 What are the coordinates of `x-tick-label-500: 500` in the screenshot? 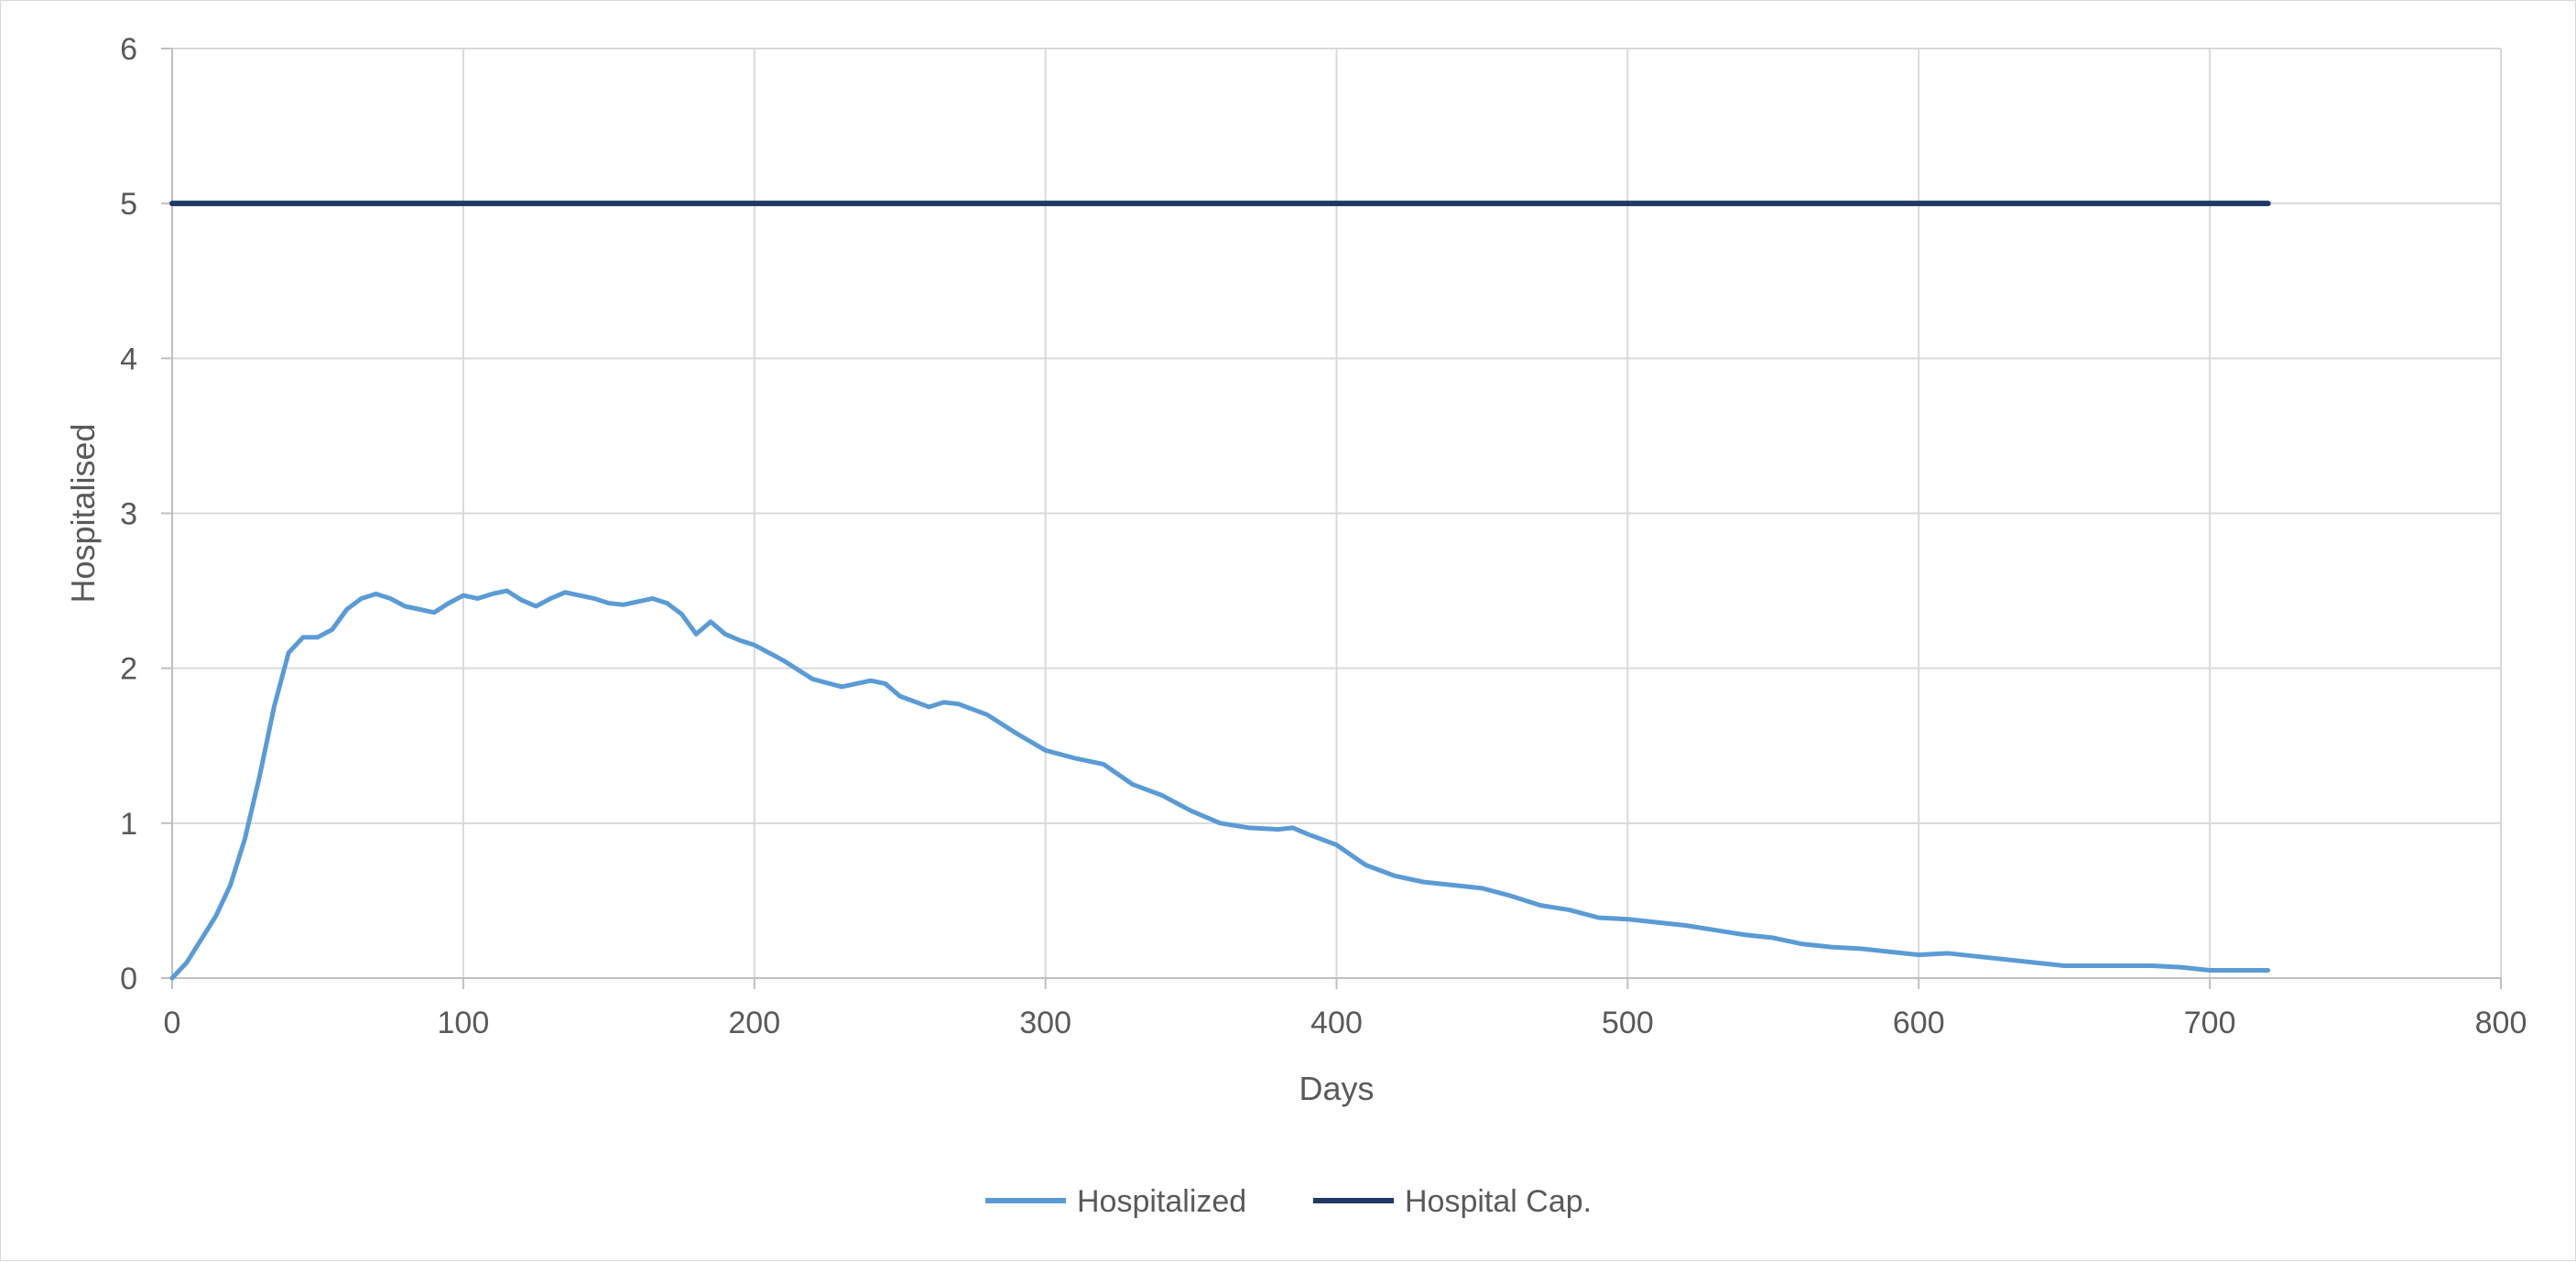 It's located at (1628, 1023).